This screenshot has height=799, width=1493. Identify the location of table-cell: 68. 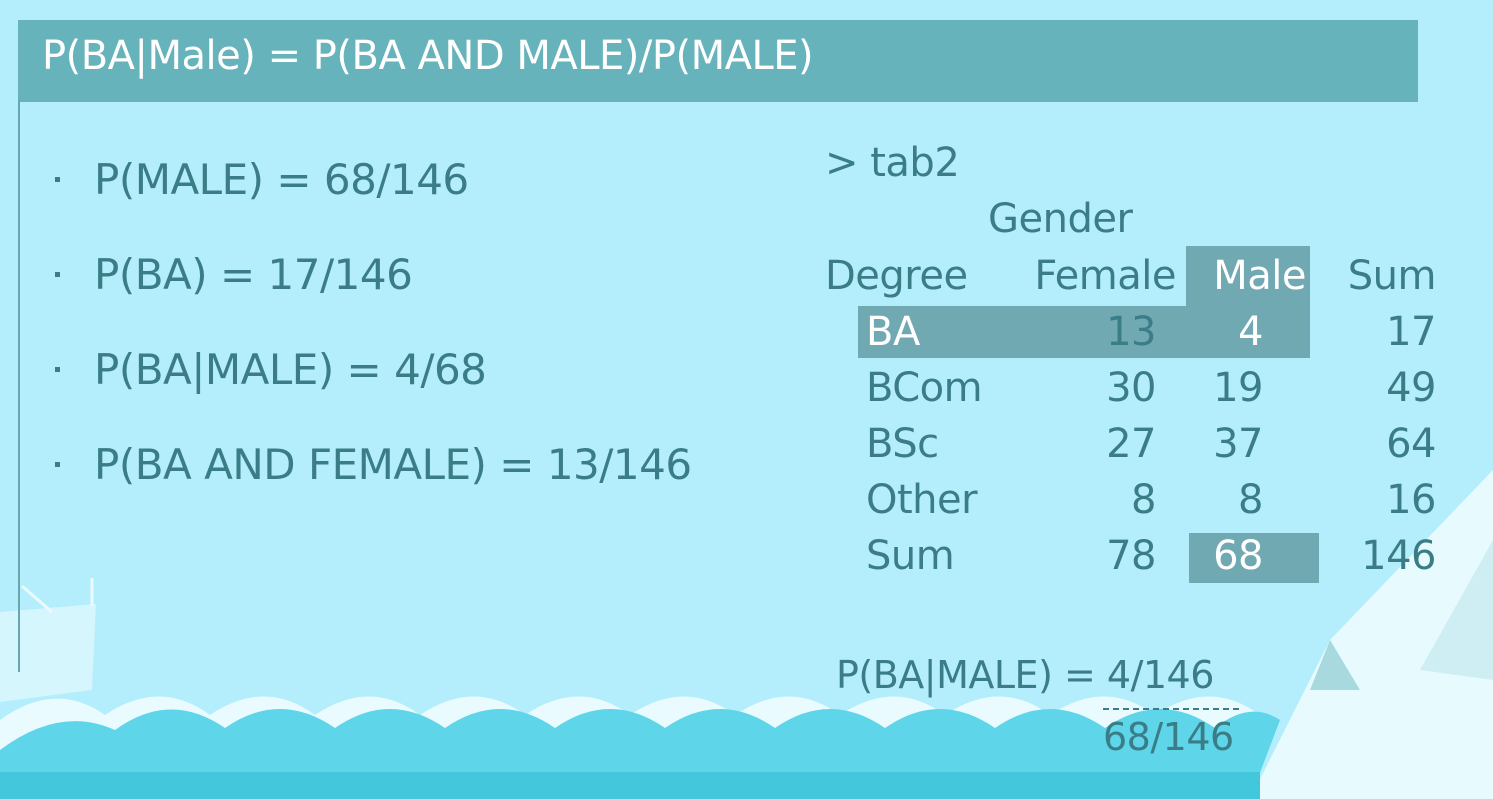
(1238, 556).